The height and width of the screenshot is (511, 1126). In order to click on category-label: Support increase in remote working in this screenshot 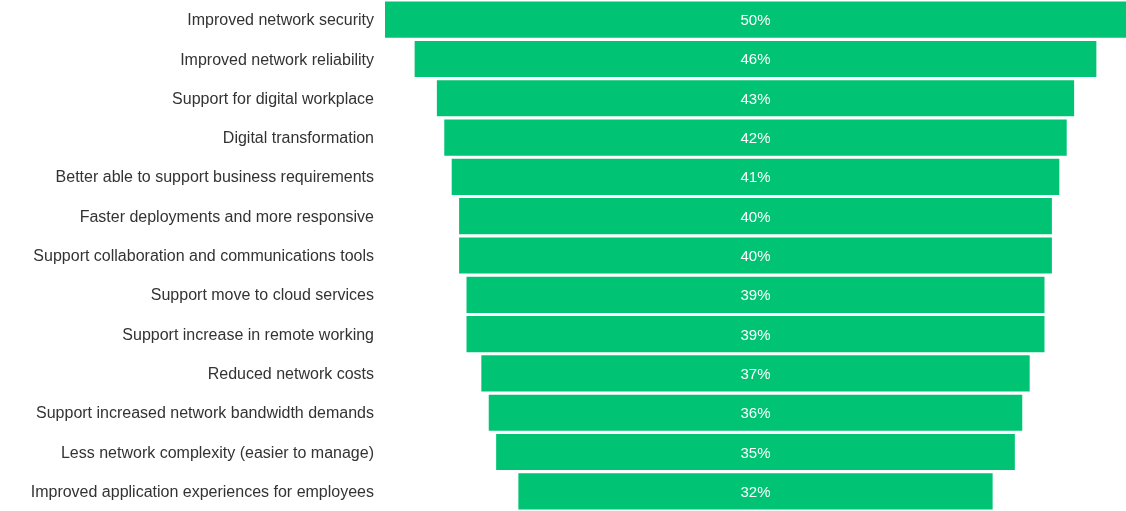, I will do `click(248, 334)`.